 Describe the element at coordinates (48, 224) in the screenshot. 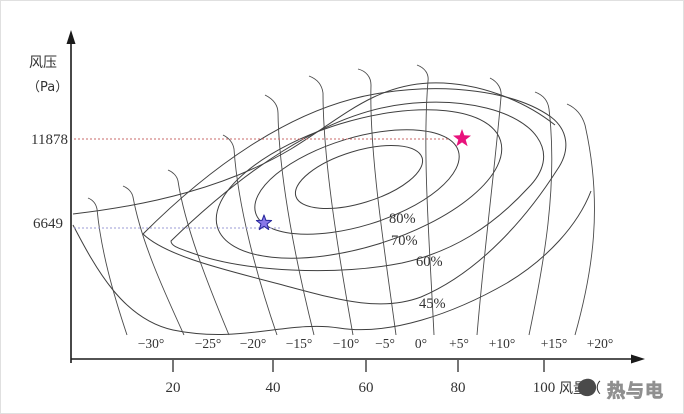

I see `y-value-6649: 6649` at that location.